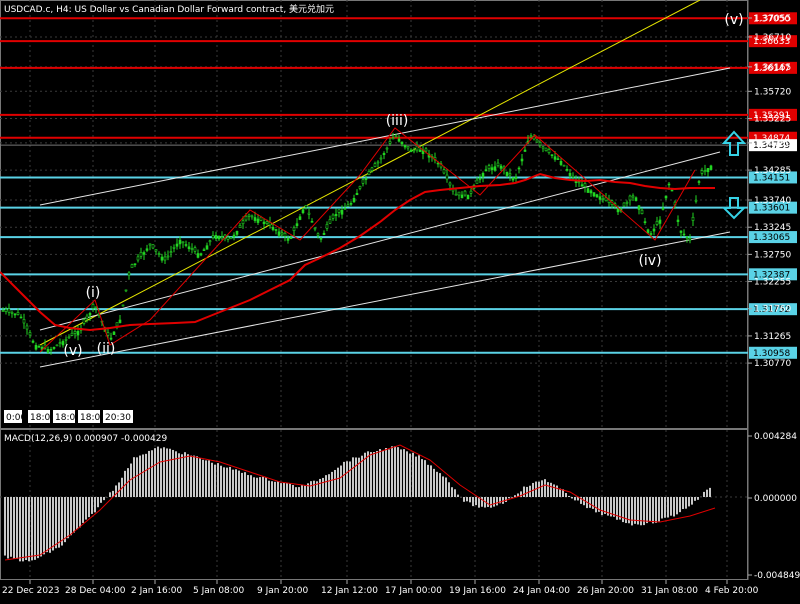  I want to click on red-level-label: 1.36633, so click(771, 42).